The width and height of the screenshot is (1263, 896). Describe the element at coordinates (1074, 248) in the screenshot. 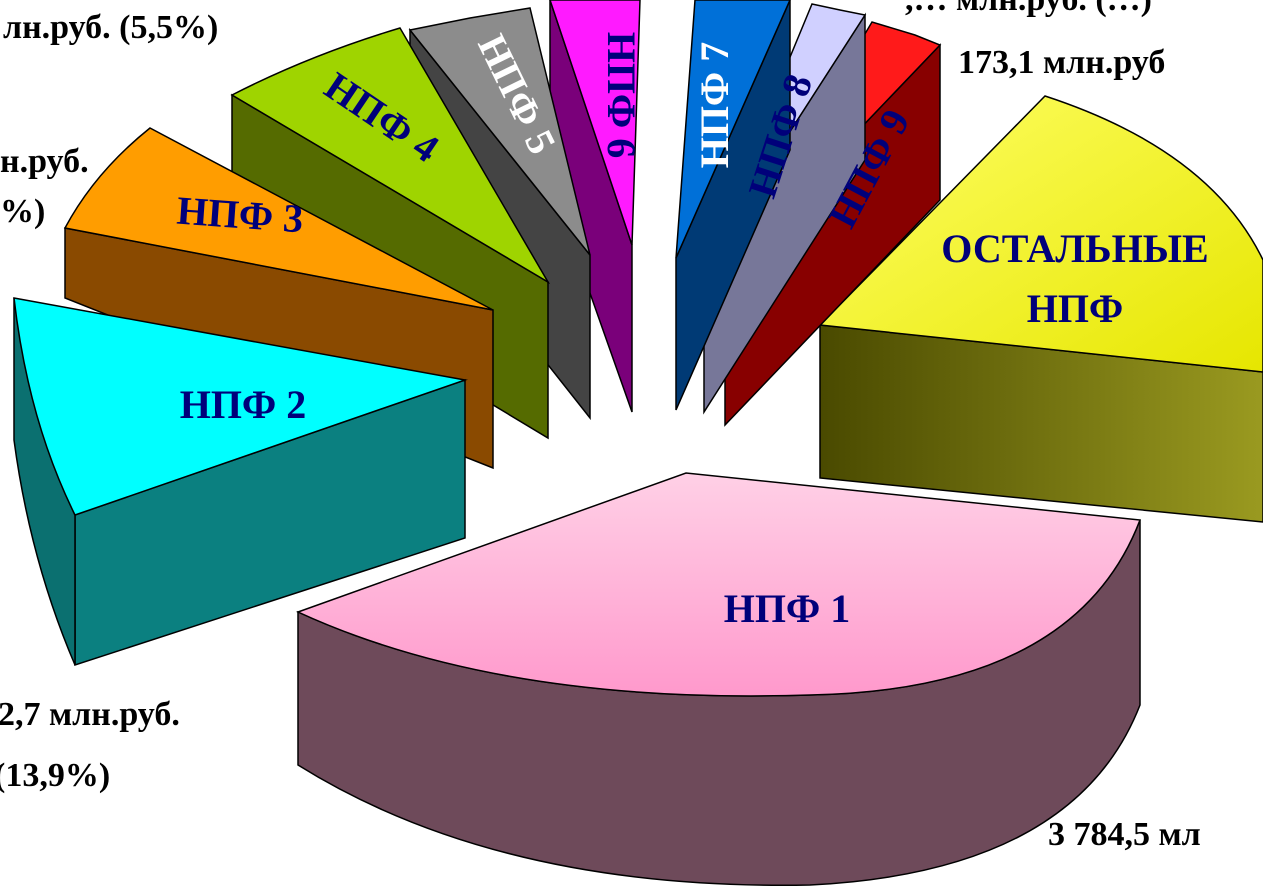

I see `label-others-line-1: ОСТАЛЬНЫЕ` at that location.